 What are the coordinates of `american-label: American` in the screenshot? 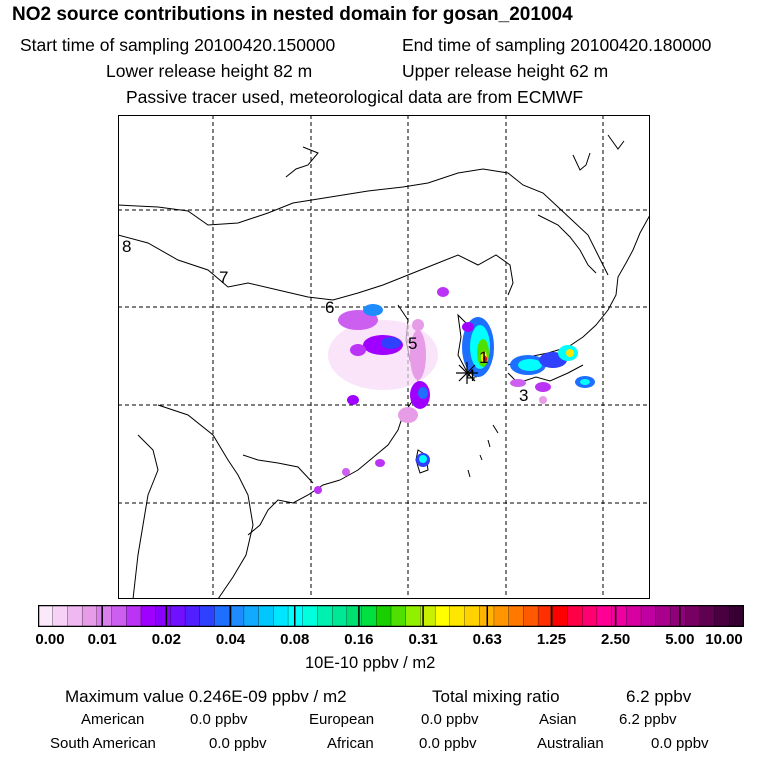 It's located at (113, 719).